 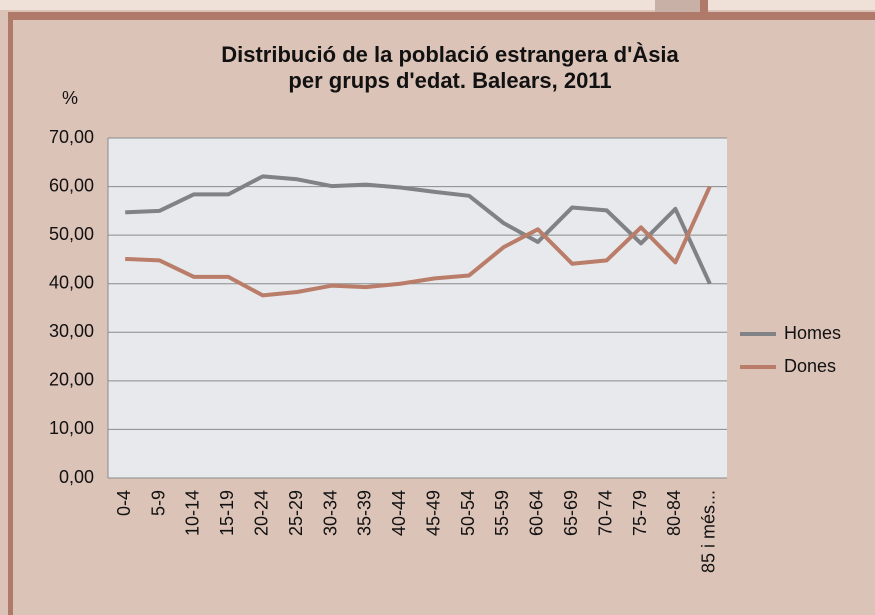 I want to click on top-strip, so click(x=437, y=5).